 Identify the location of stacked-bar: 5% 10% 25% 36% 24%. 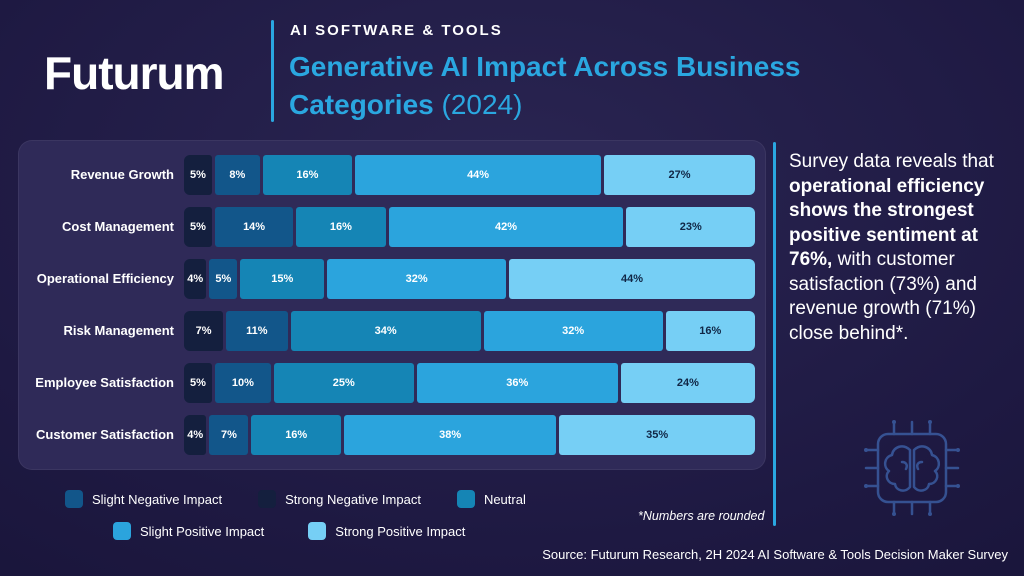
(469, 383).